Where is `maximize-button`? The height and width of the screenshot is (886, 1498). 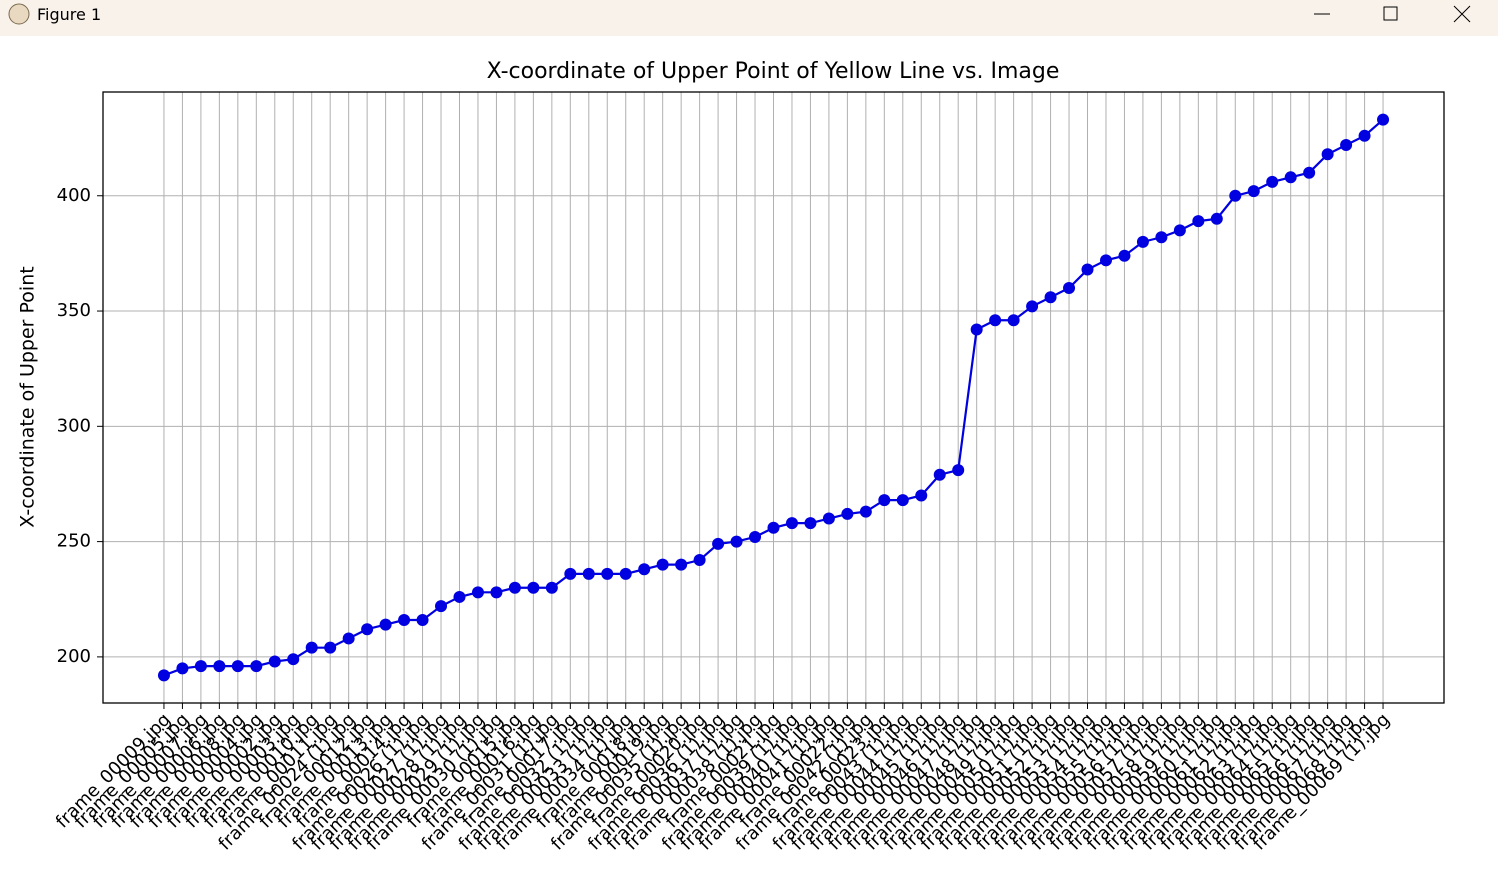 maximize-button is located at coordinates (1390, 13).